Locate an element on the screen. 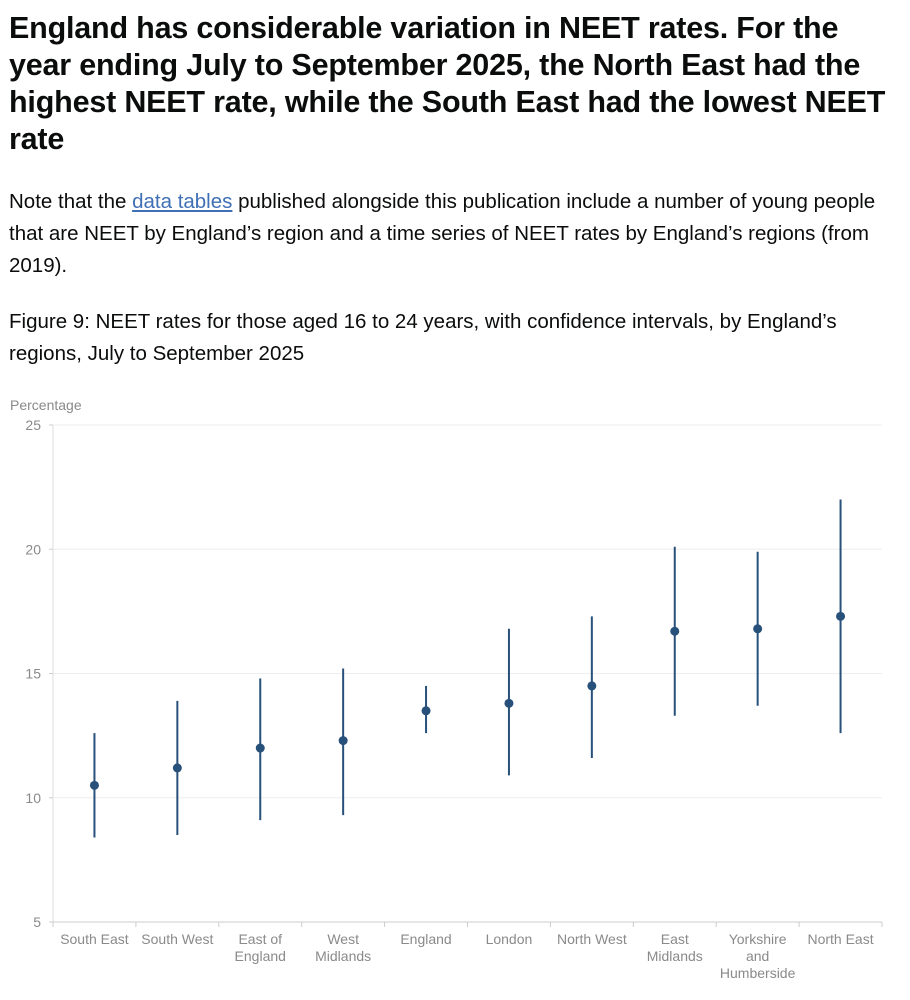  x-tick-label: North West is located at coordinates (592, 939).